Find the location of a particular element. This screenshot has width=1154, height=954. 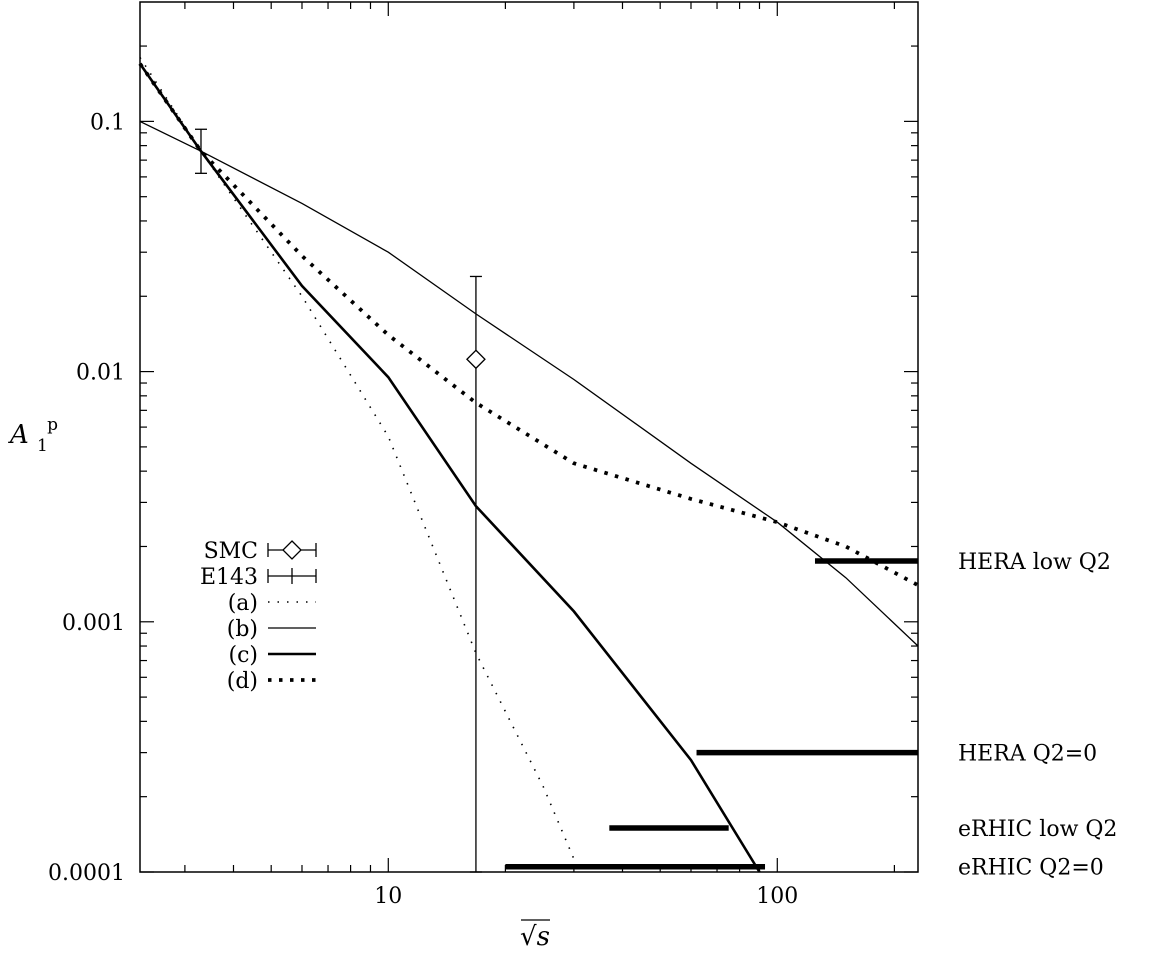

legend-label: E143 is located at coordinates (229, 577).